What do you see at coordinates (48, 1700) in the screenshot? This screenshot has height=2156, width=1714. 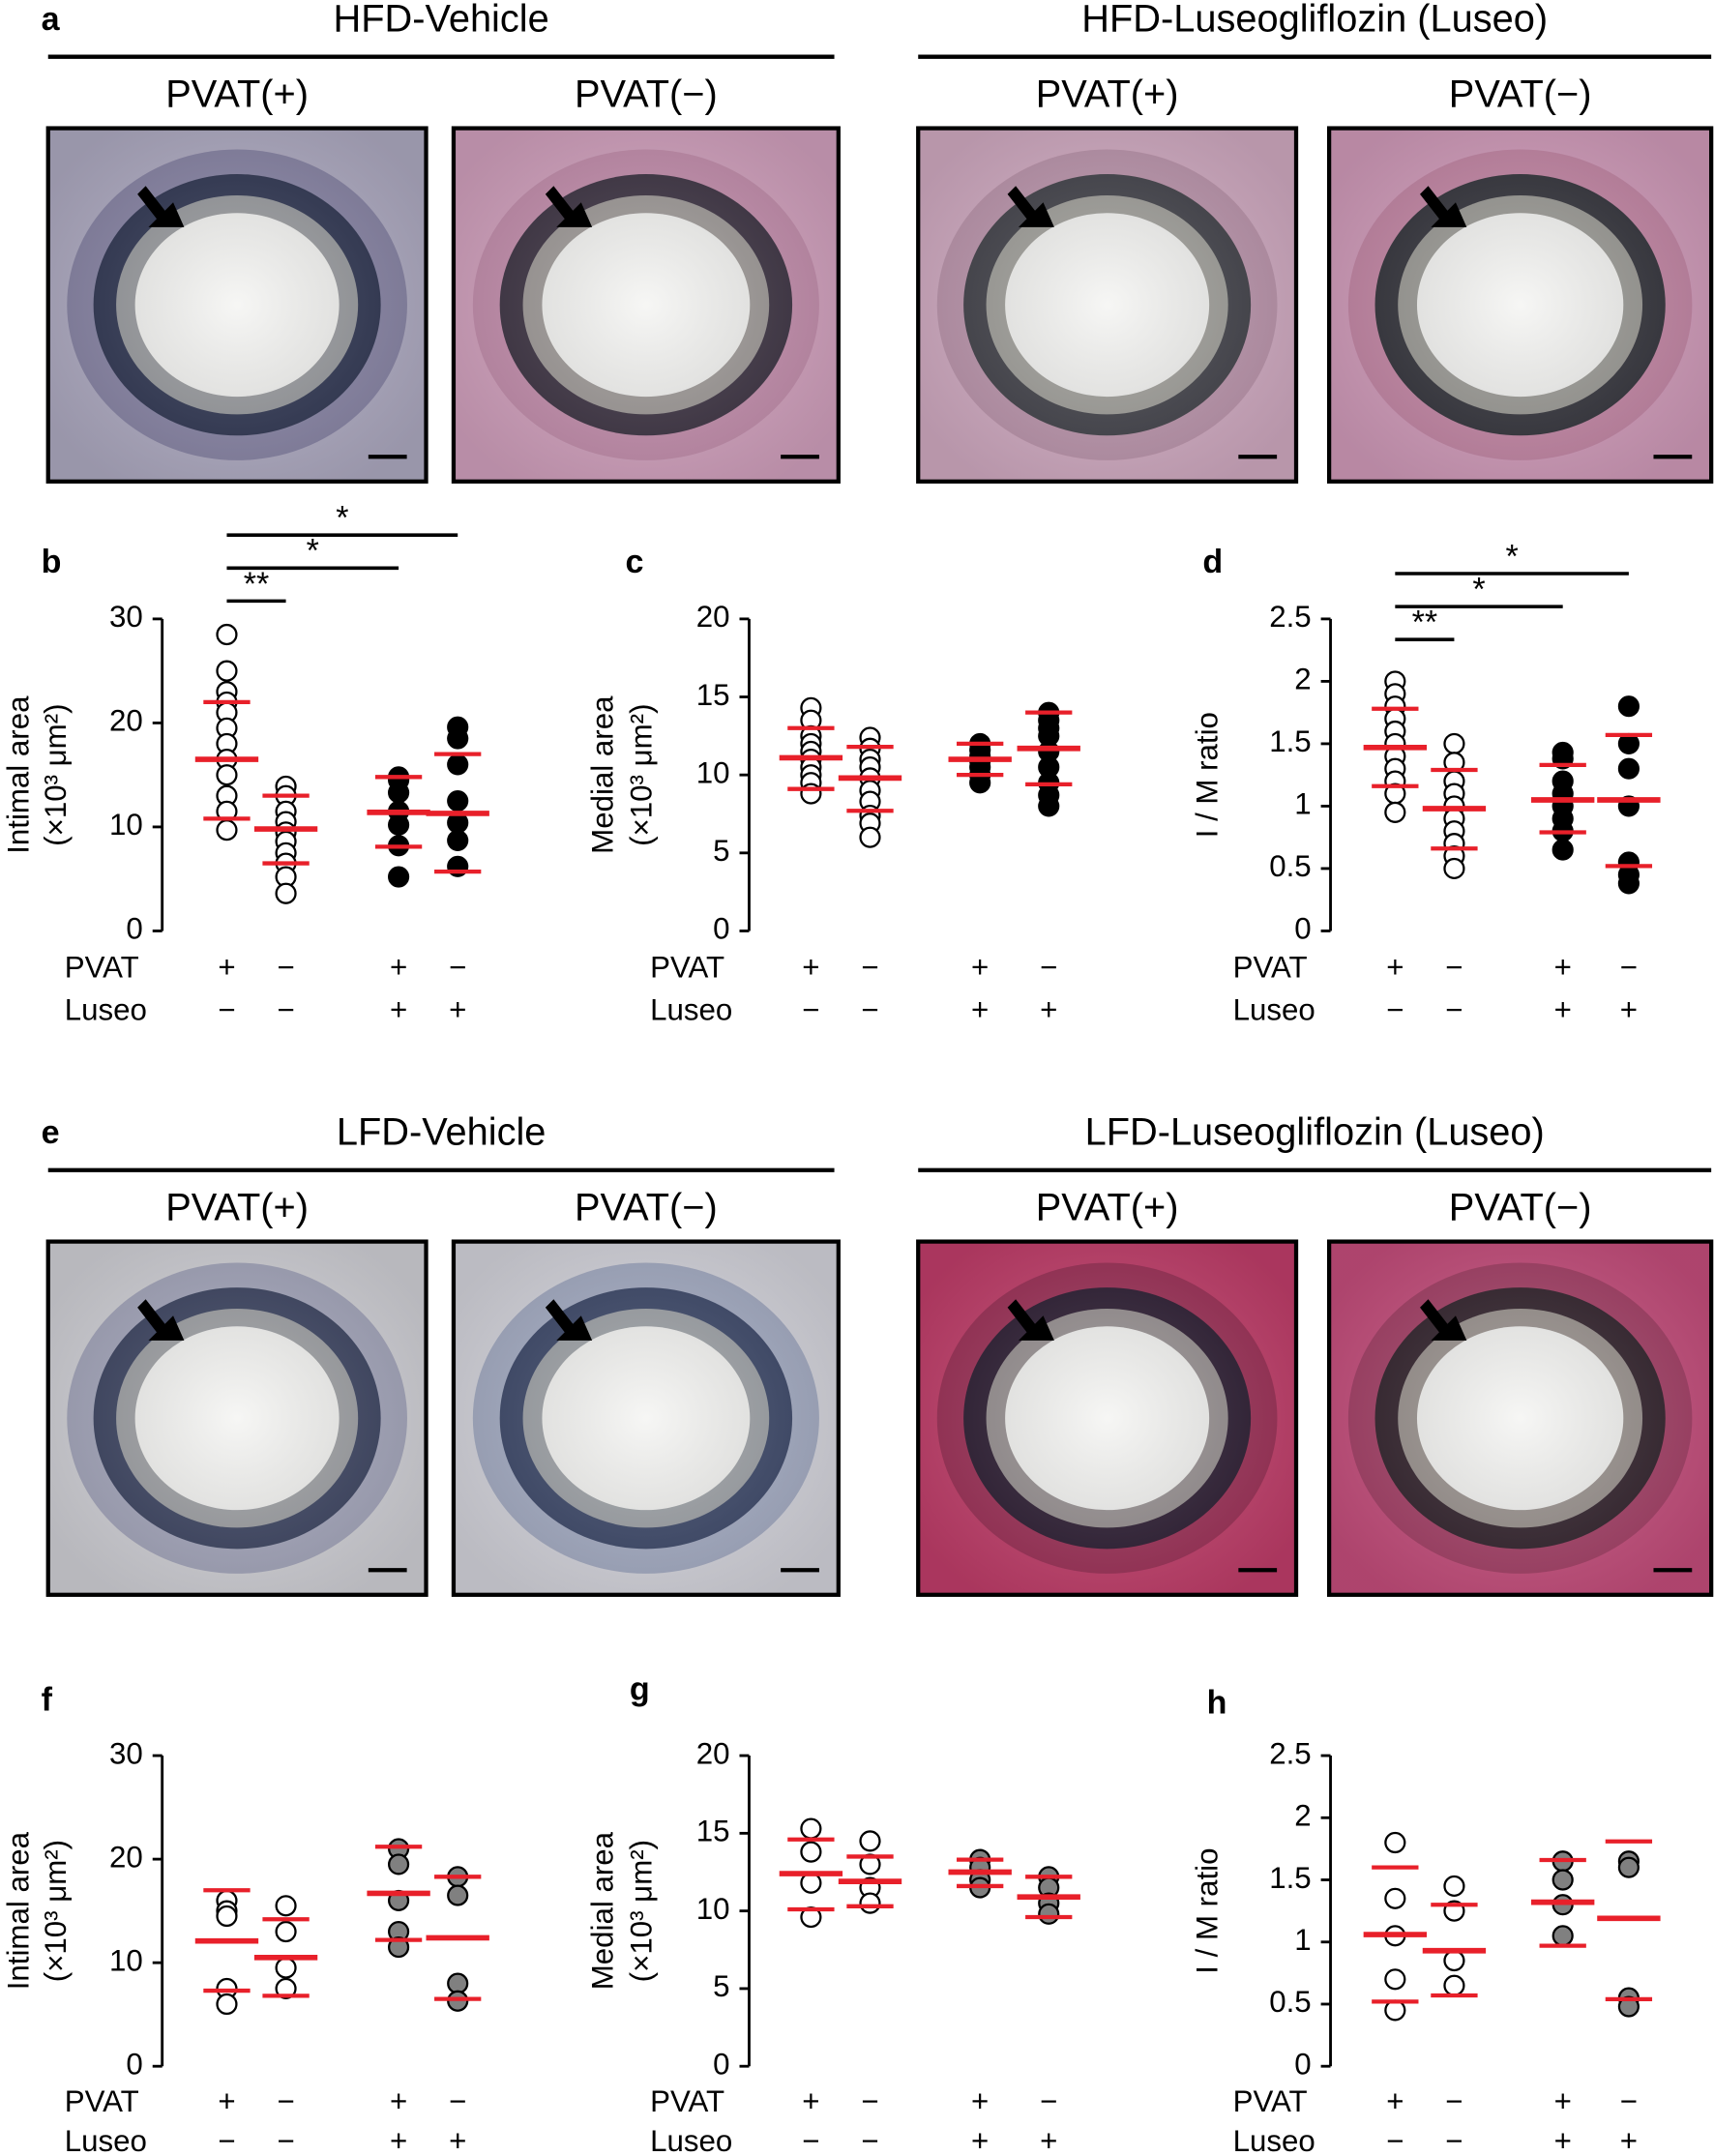 I see `panel-letter: f` at bounding box center [48, 1700].